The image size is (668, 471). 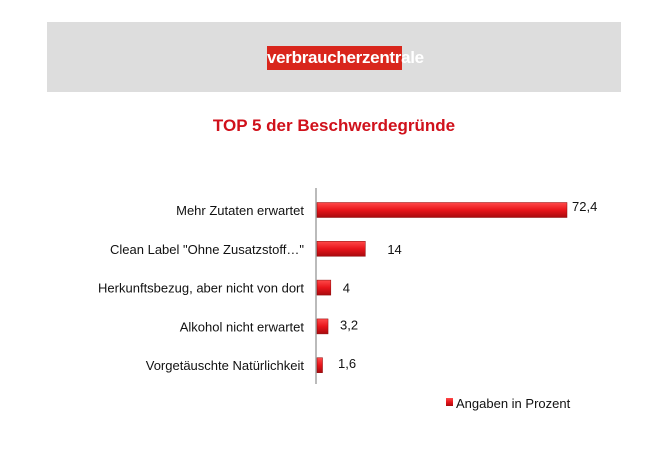 I want to click on category-label: Vorgetäuschte Natürlichkeit, so click(x=225, y=365).